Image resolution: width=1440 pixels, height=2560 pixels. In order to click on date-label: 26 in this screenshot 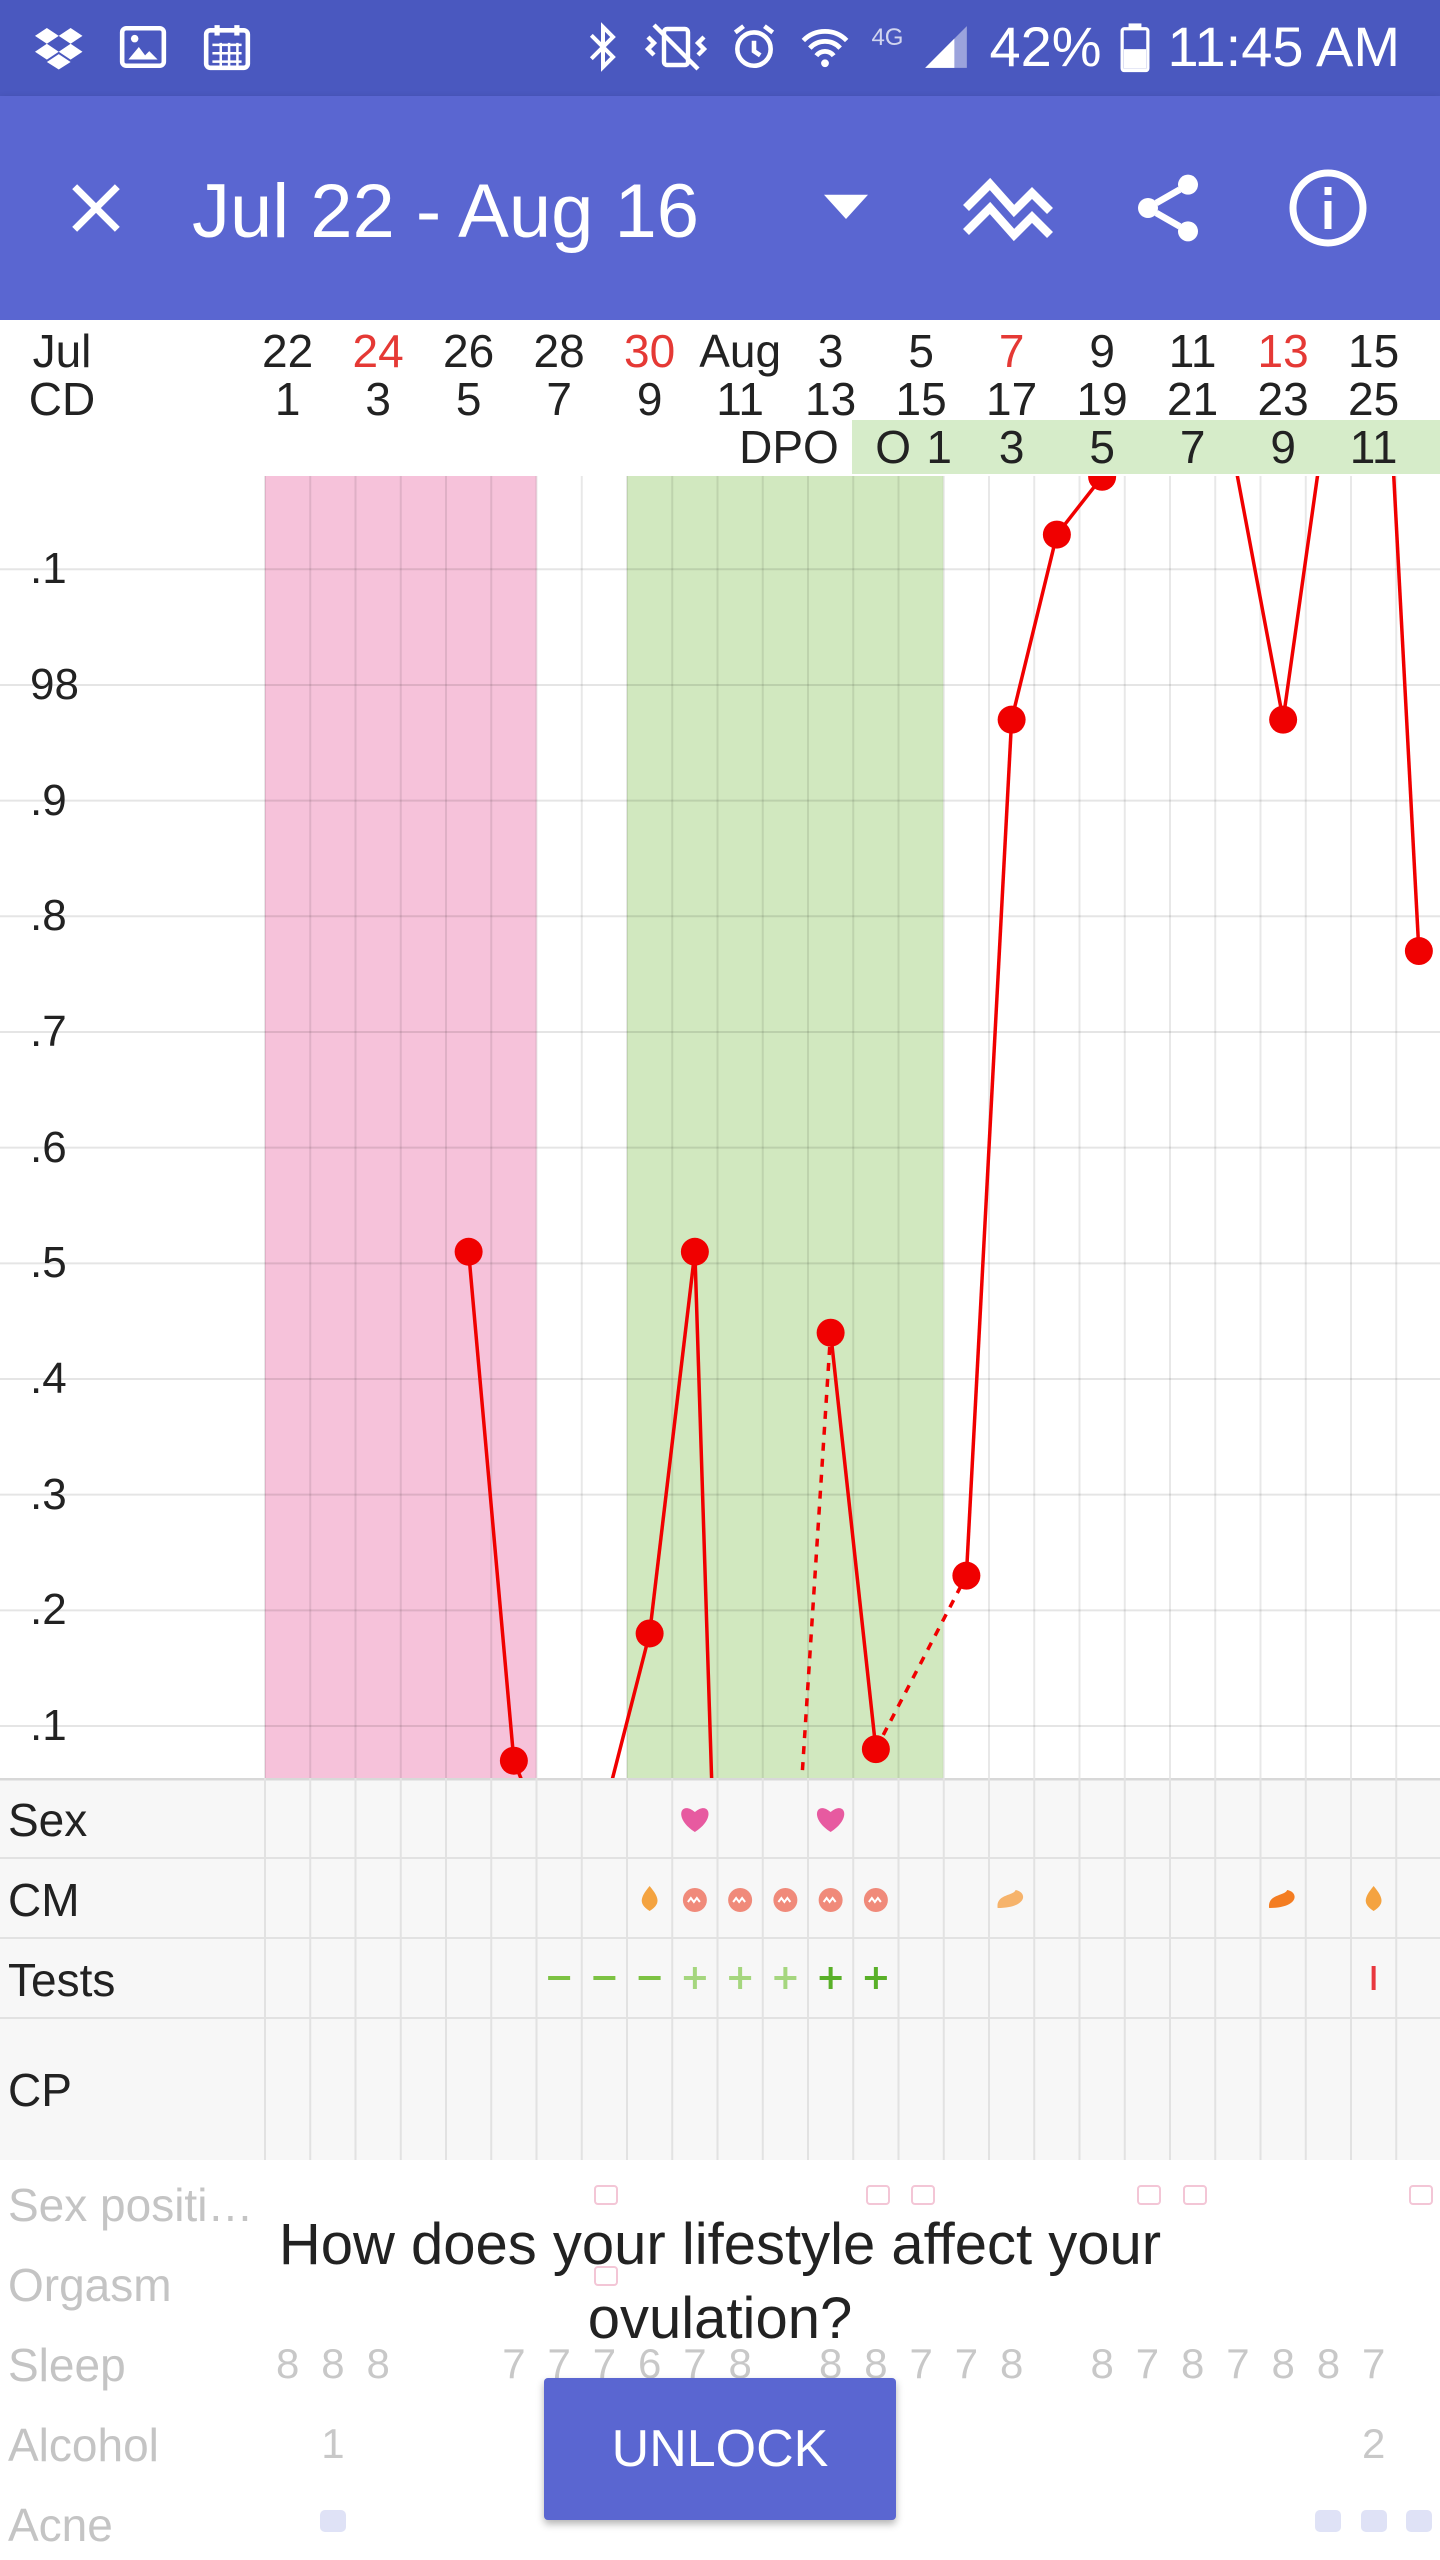, I will do `click(469, 351)`.